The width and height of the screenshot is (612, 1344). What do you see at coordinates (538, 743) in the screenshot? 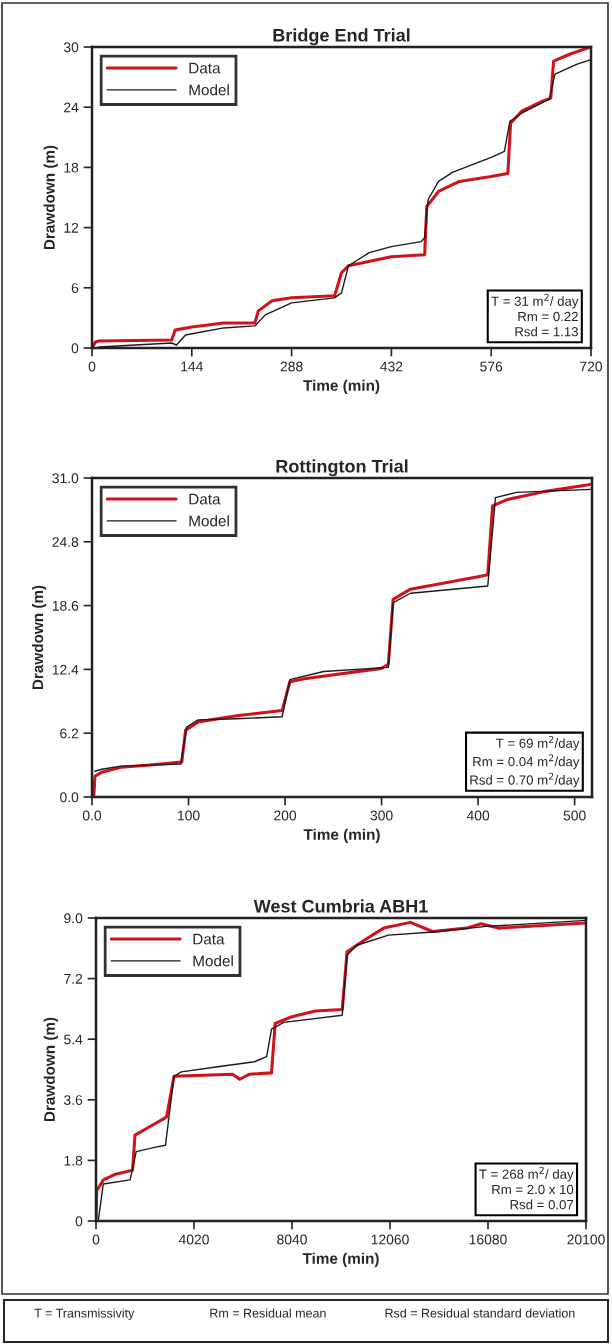
I see `annotation: T = 69 m$^{2}$/day` at bounding box center [538, 743].